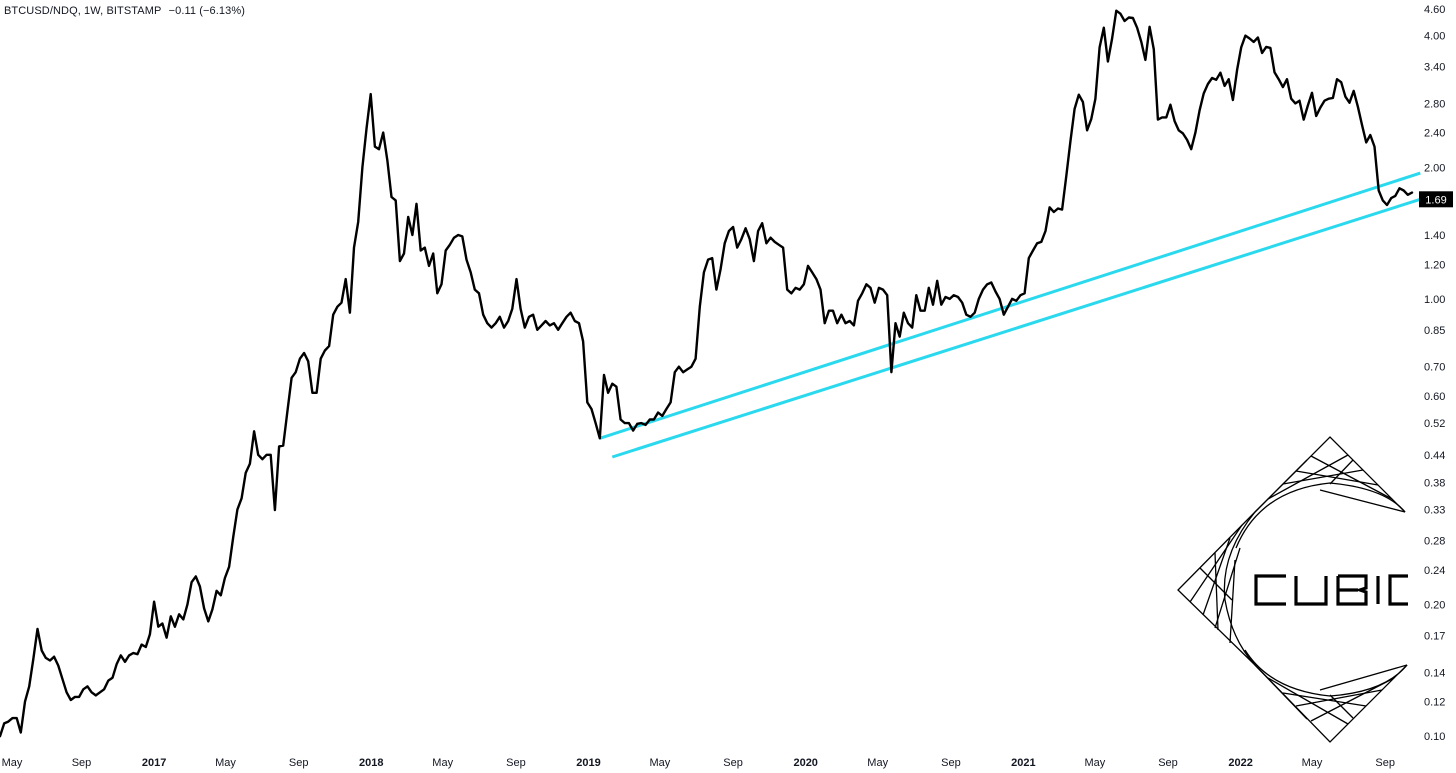 This screenshot has height=773, width=1456. I want to click on cubic-wordmark, so click(1331, 590).